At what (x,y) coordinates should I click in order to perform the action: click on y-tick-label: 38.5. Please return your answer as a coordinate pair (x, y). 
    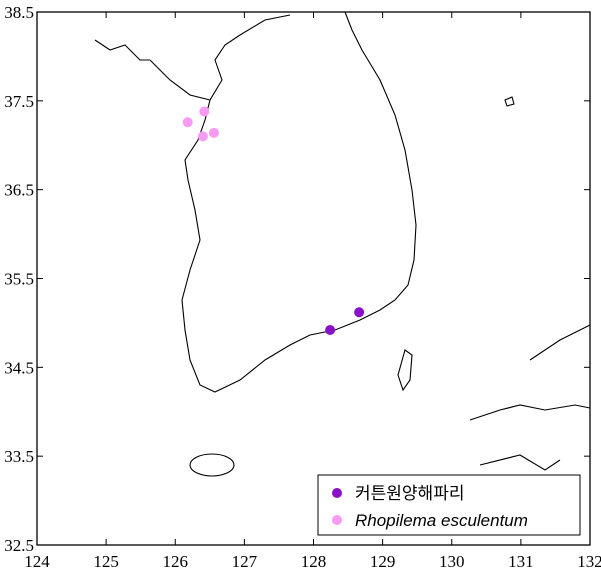
    Looking at the image, I should click on (19, 12).